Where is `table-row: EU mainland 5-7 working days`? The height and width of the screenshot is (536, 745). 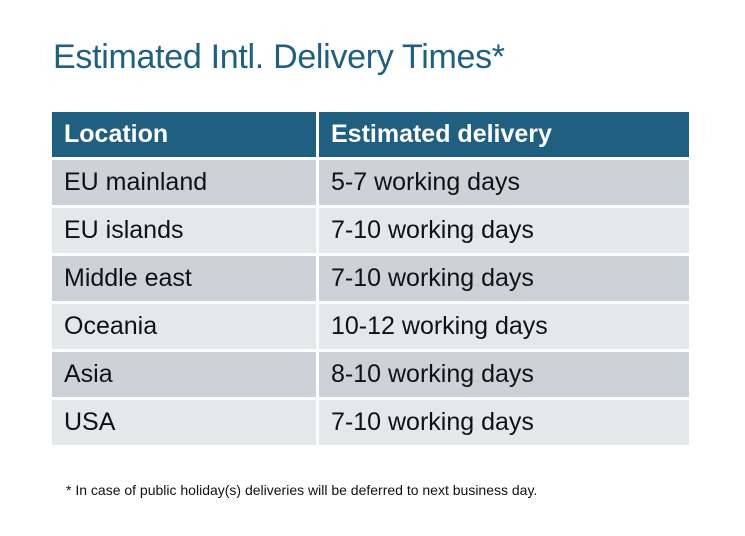
table-row: EU mainland 5-7 working days is located at coordinates (370, 182).